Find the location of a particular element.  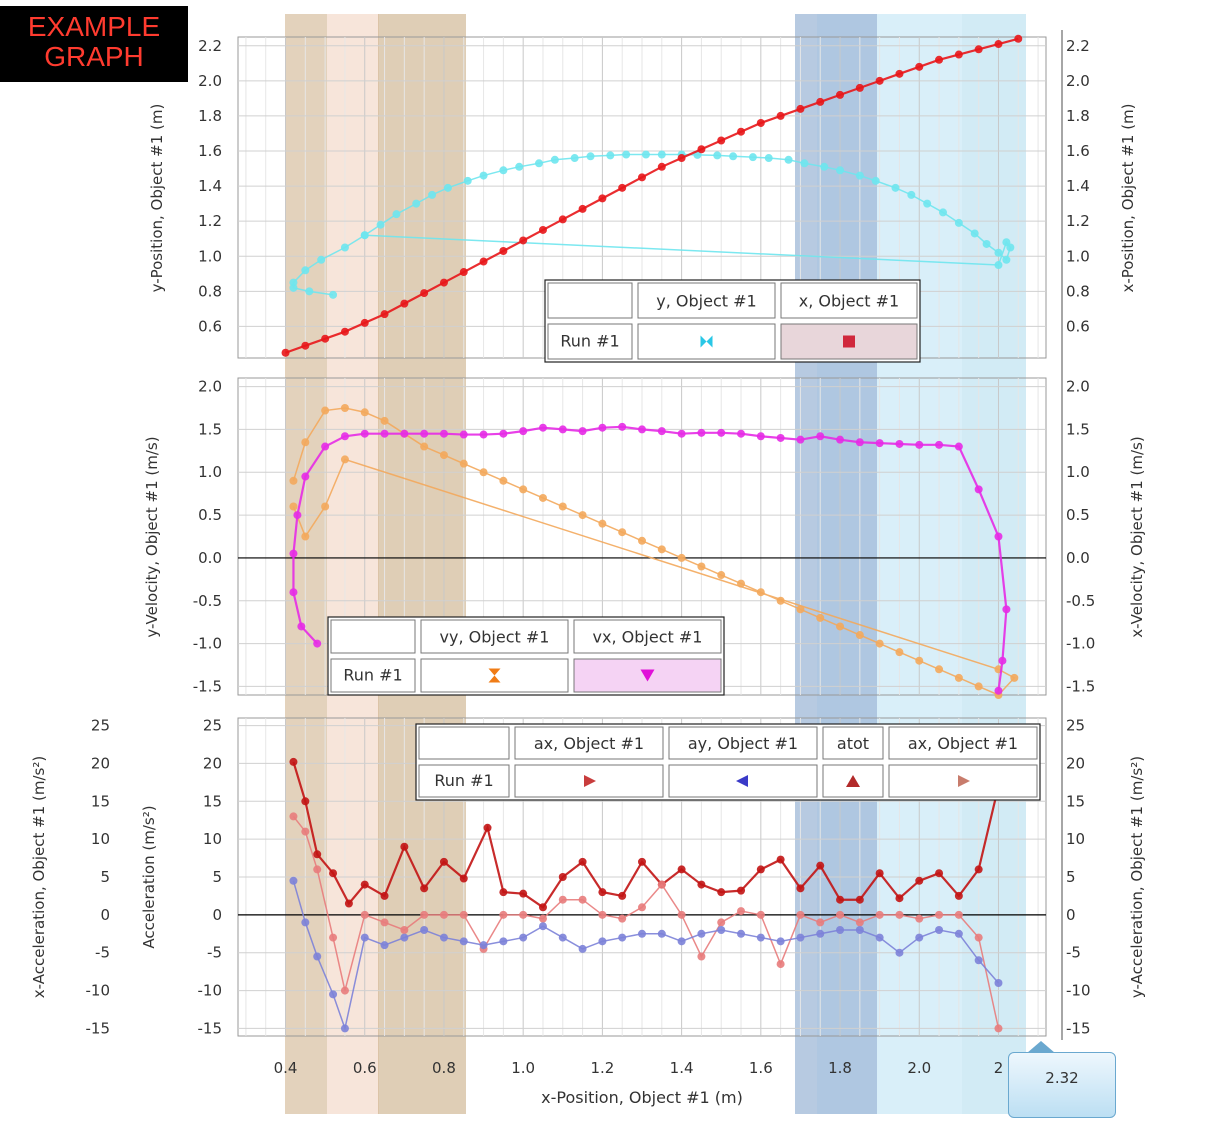

x-tick-label: 0.4 is located at coordinates (286, 1068).